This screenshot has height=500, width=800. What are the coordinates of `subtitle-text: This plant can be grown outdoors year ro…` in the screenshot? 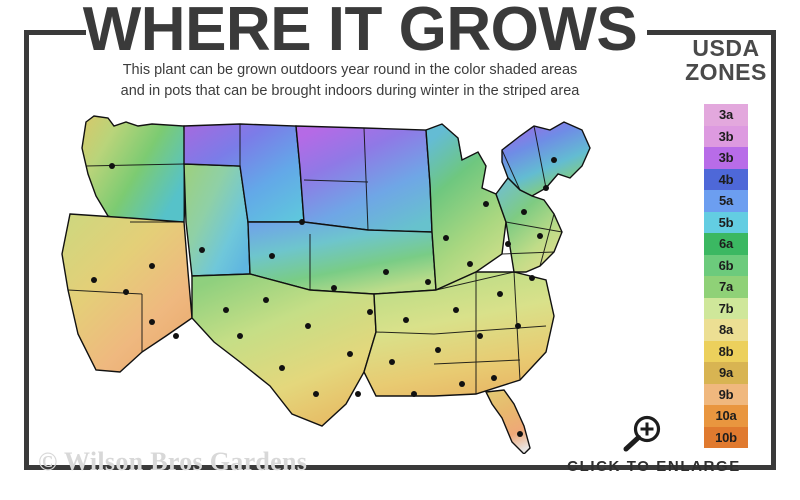 It's located at (350, 81).